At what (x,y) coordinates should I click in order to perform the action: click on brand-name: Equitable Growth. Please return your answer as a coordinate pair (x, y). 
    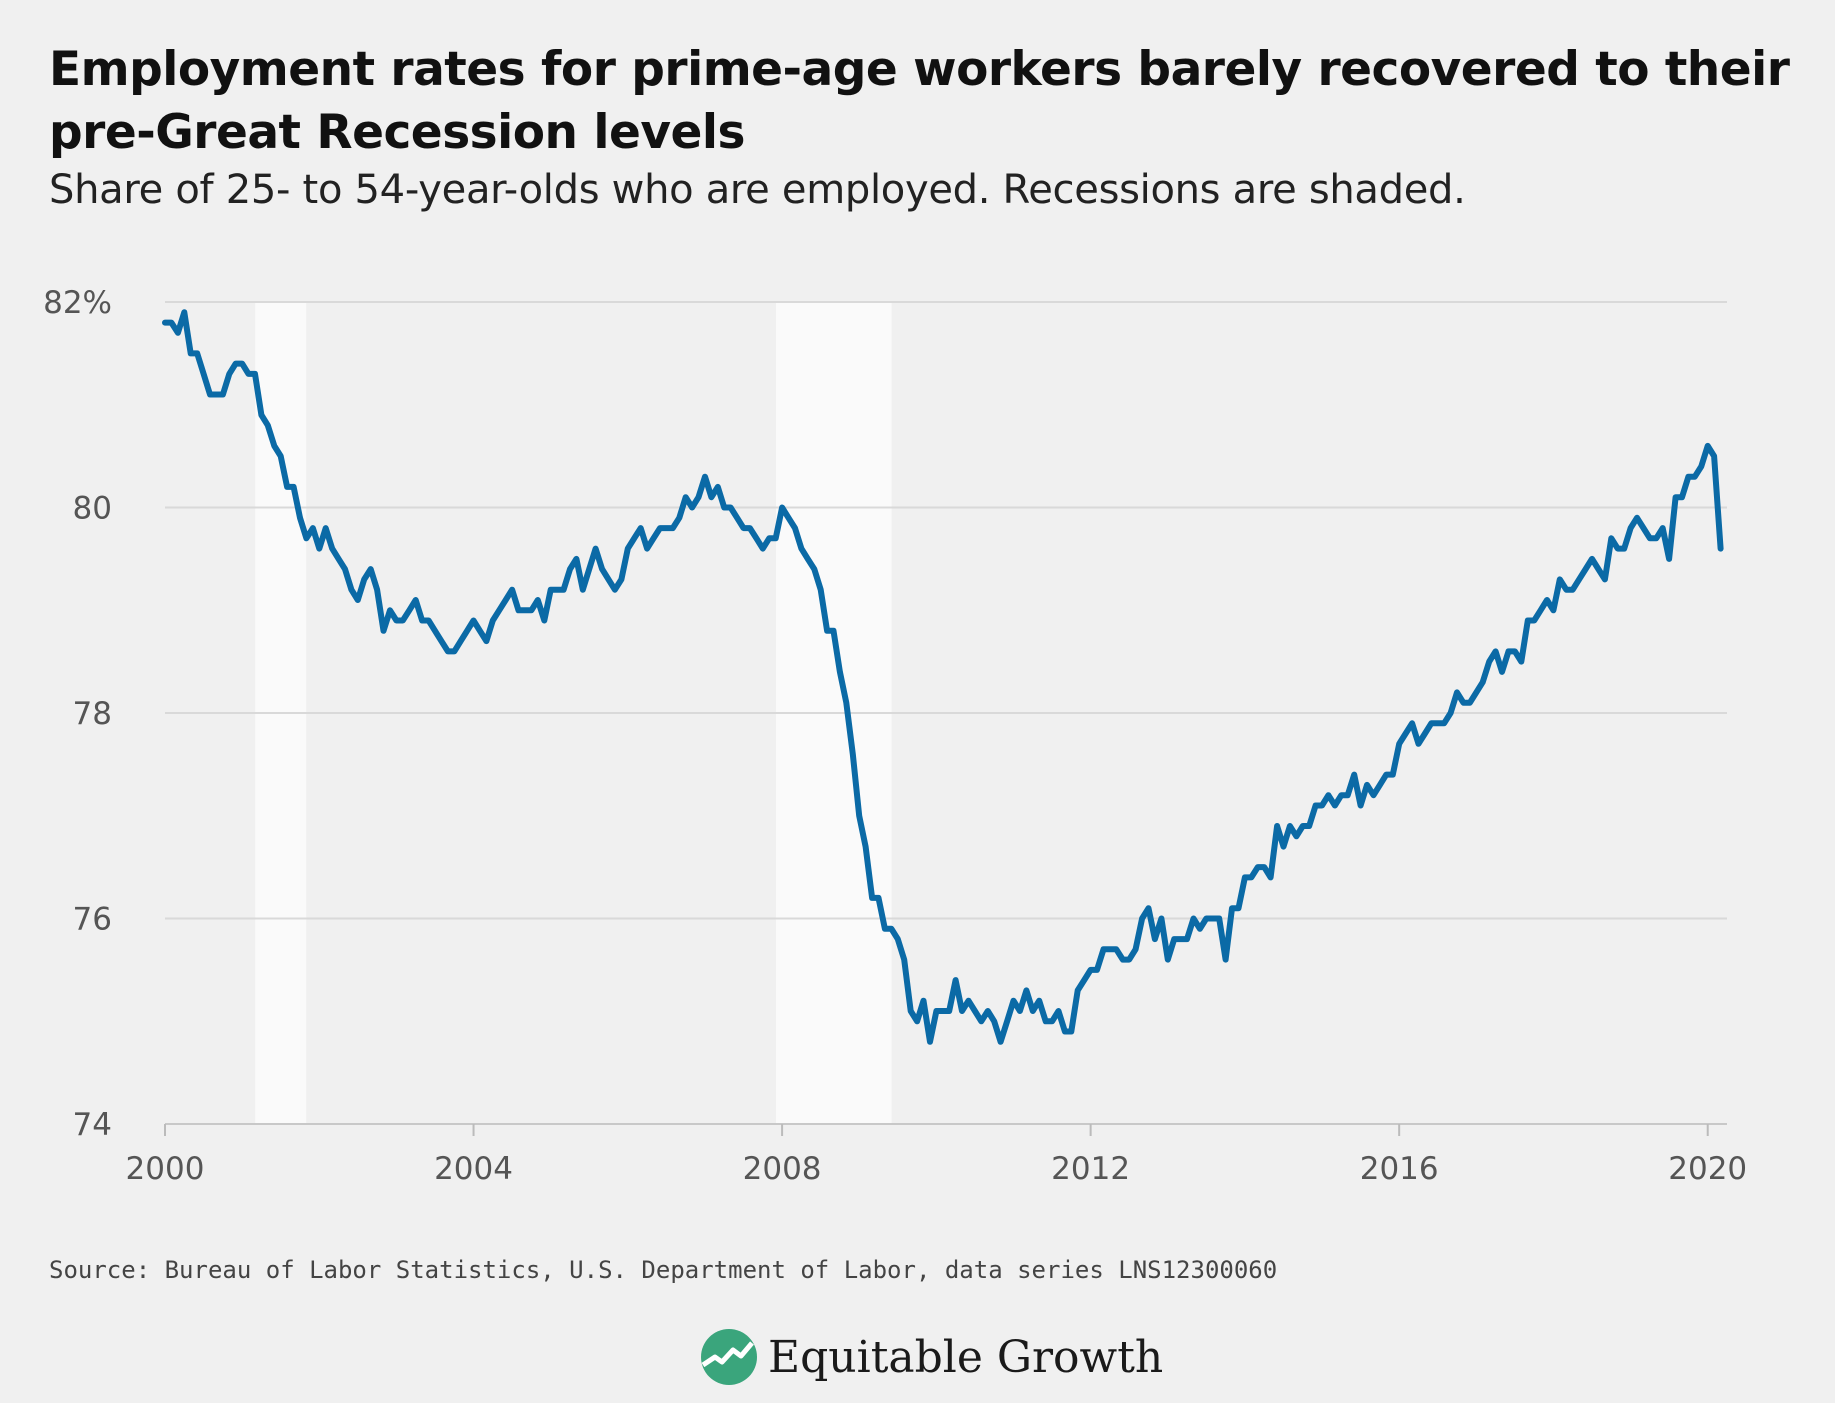
    Looking at the image, I should click on (966, 1357).